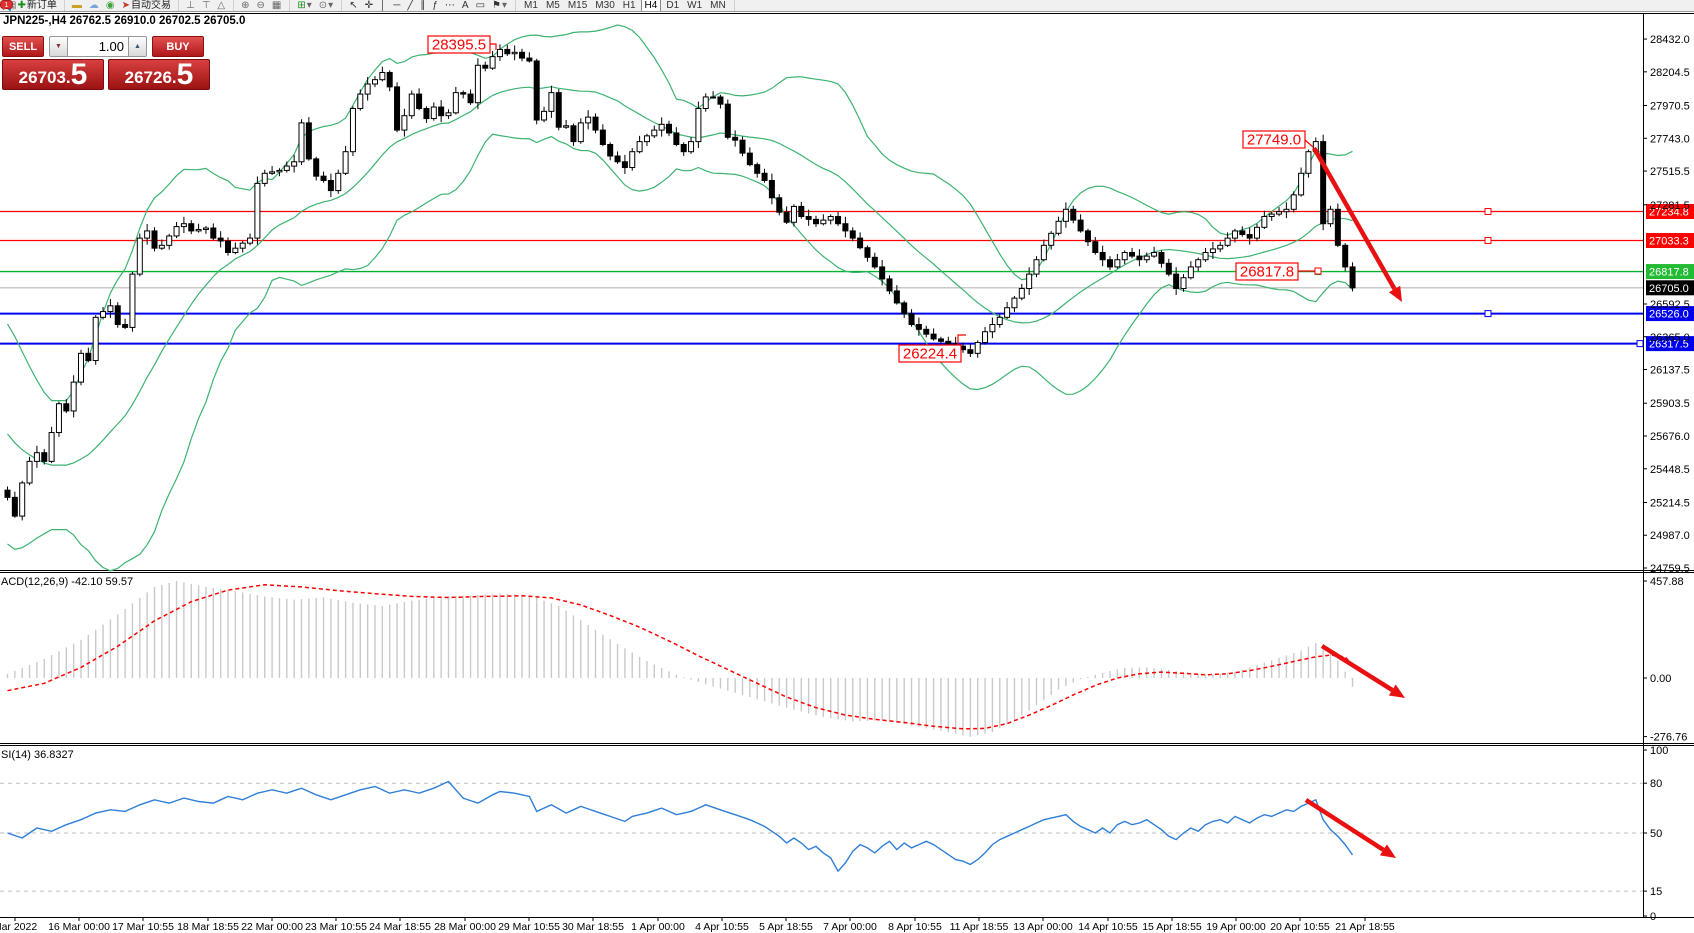 Image resolution: width=1694 pixels, height=933 pixels. What do you see at coordinates (605, 5) in the screenshot?
I see `timeframe-m30: M30` at bounding box center [605, 5].